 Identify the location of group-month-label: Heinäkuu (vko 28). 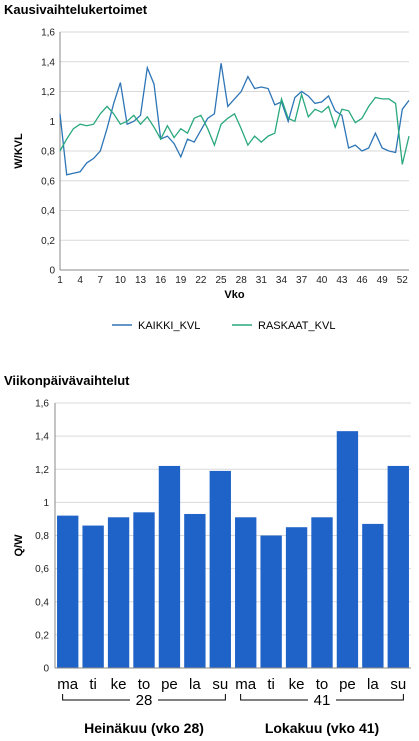
(144, 728).